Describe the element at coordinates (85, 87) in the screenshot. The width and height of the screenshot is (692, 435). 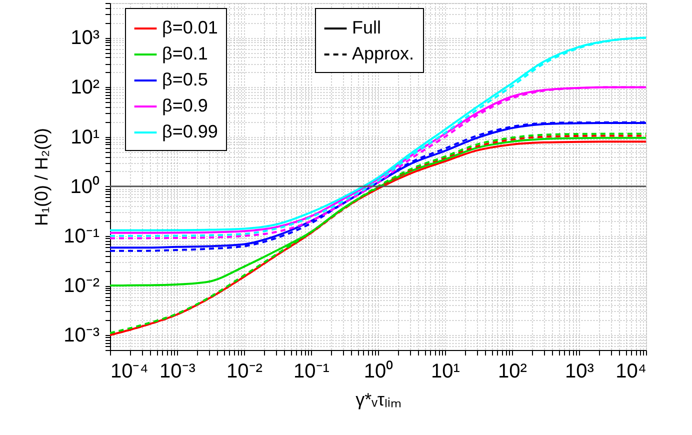
I see `y-tick-label: 10²` at that location.